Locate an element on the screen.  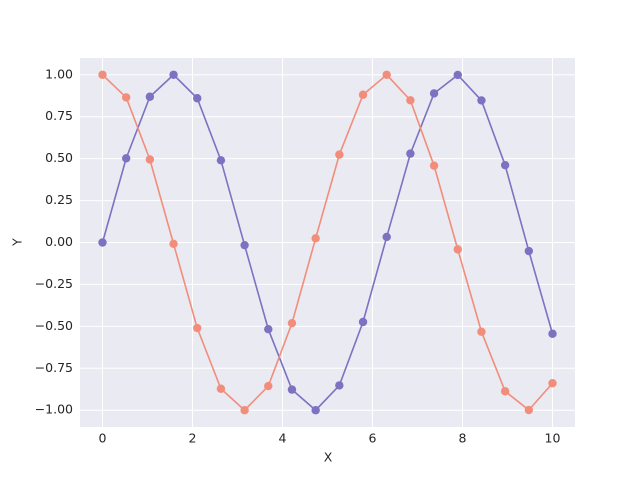
y-tick-label: −0.50 is located at coordinates (54, 325).